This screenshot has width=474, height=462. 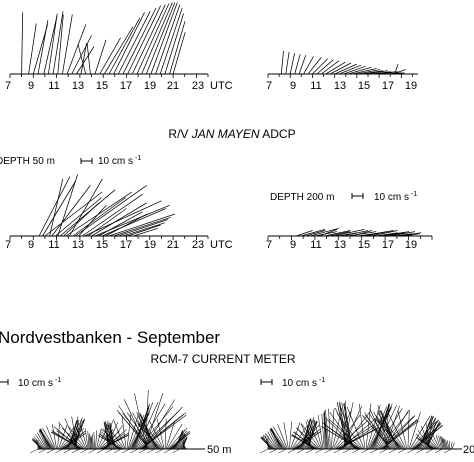 What do you see at coordinates (138, 158) in the screenshot?
I see `scale-bar-exponent: -1` at bounding box center [138, 158].